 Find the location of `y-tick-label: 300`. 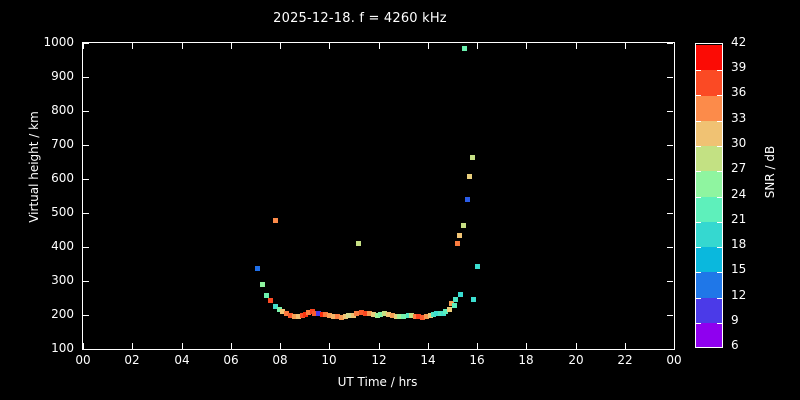

y-tick-label: 300 is located at coordinates (62, 280).